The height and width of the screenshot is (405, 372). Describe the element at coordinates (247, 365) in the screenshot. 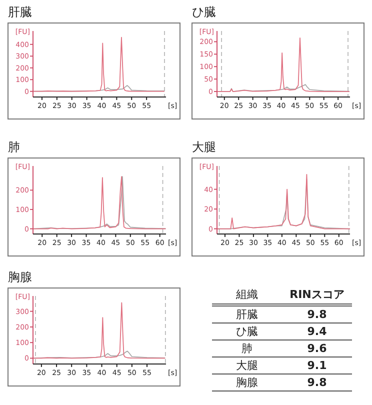

I see `category-label: 大腿` at that location.